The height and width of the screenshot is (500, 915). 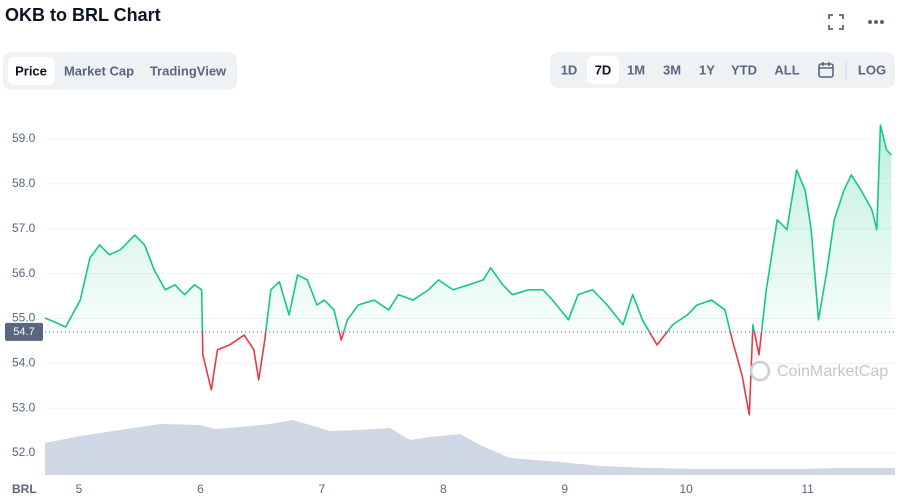 I want to click on range-button: 1D, so click(x=569, y=69).